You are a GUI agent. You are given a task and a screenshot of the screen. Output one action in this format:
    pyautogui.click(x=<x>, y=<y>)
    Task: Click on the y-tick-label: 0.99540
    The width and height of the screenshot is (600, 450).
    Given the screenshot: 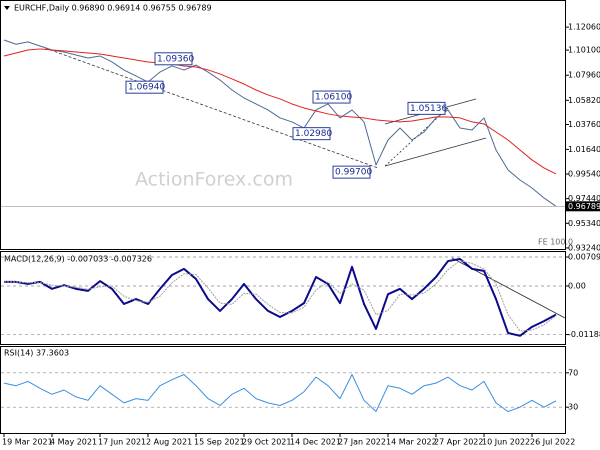 What is the action you would take?
    pyautogui.click(x=584, y=174)
    